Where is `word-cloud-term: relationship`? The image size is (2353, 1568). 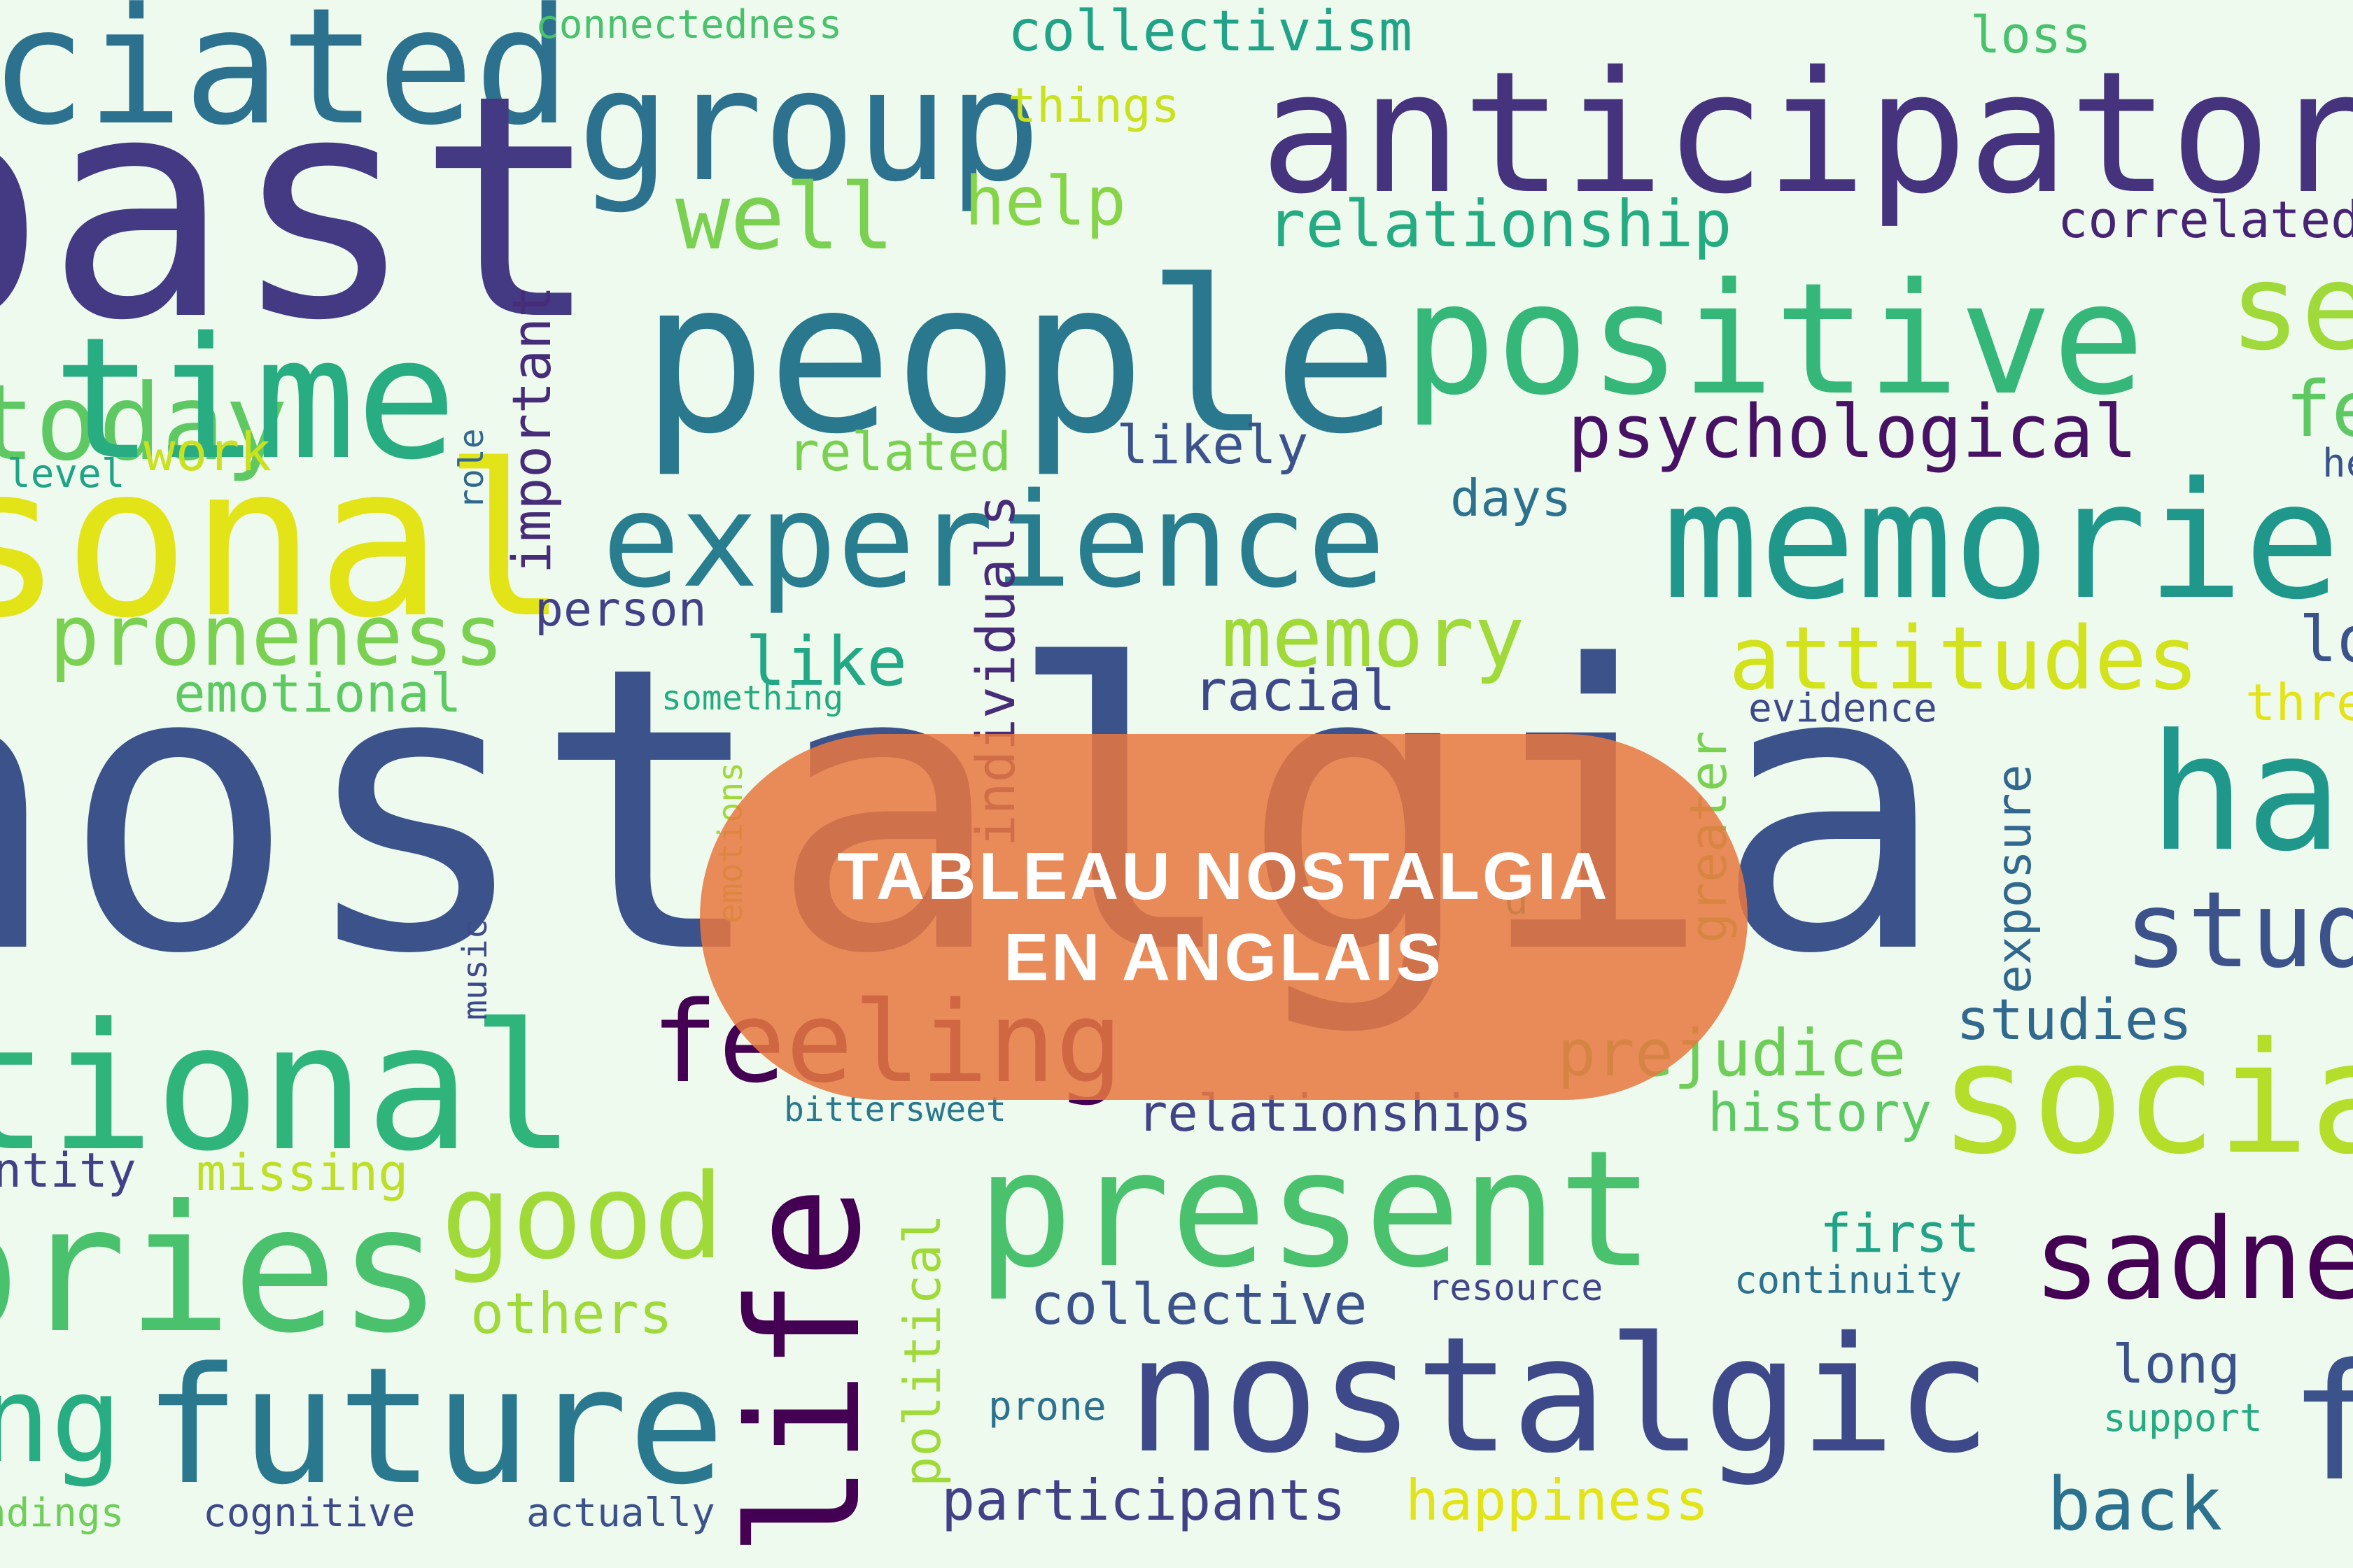
word-cloud-term: relationship is located at coordinates (1500, 225).